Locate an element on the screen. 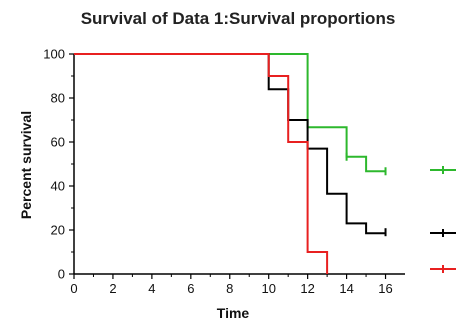  x-tick-label: 8 is located at coordinates (229, 288).